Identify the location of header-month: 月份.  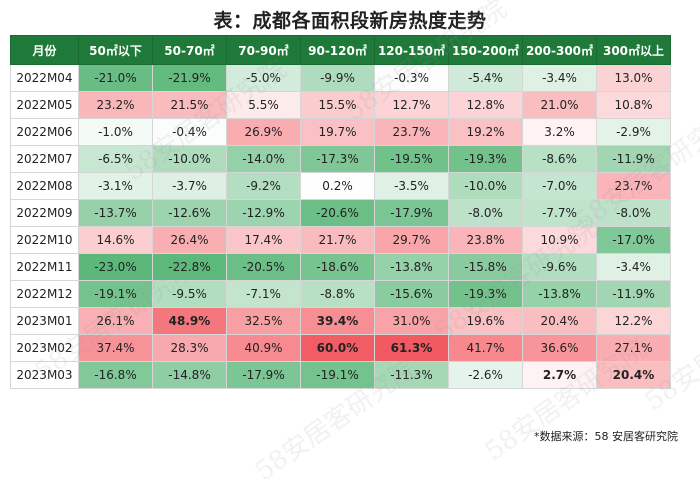
(44, 50).